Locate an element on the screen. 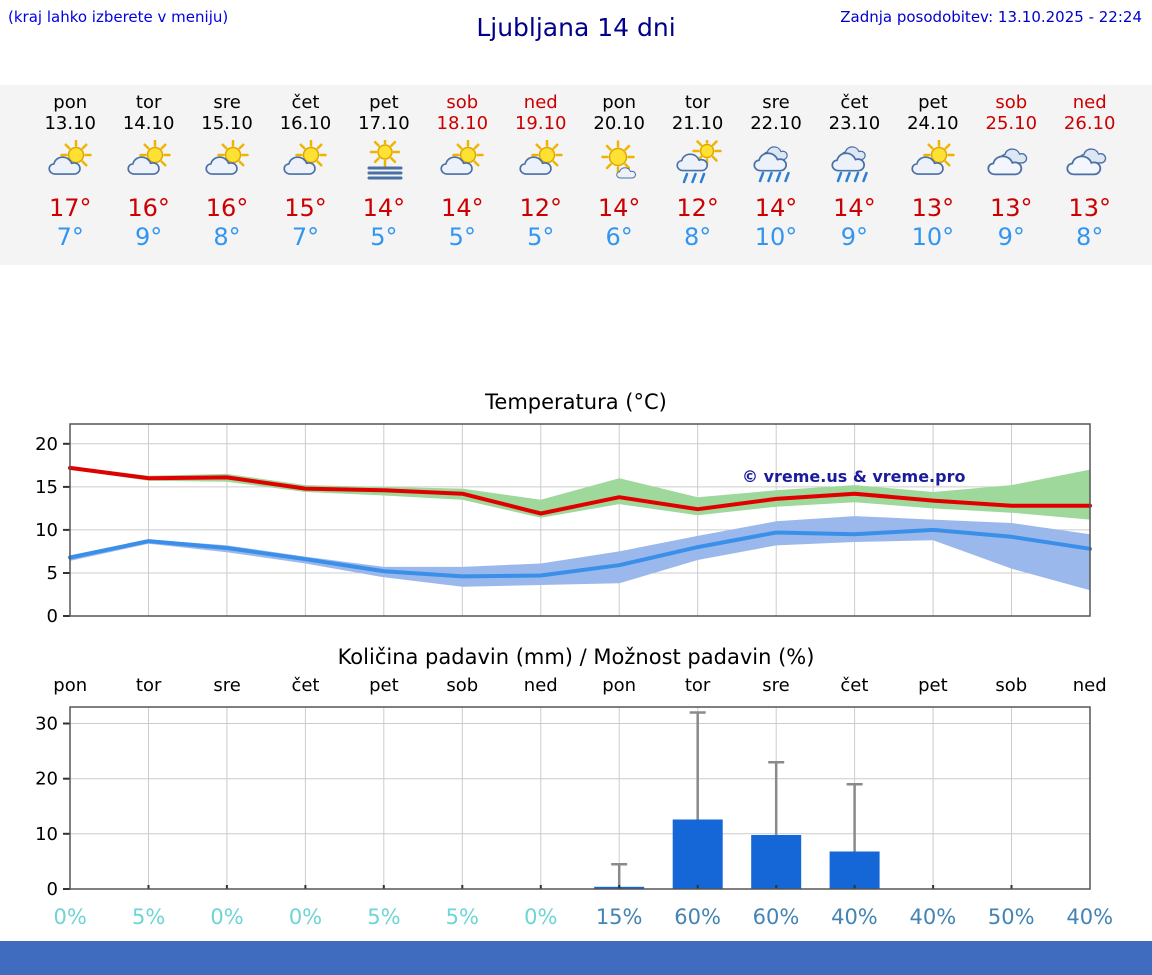 The image size is (1152, 975). day-name: čet is located at coordinates (854, 102).